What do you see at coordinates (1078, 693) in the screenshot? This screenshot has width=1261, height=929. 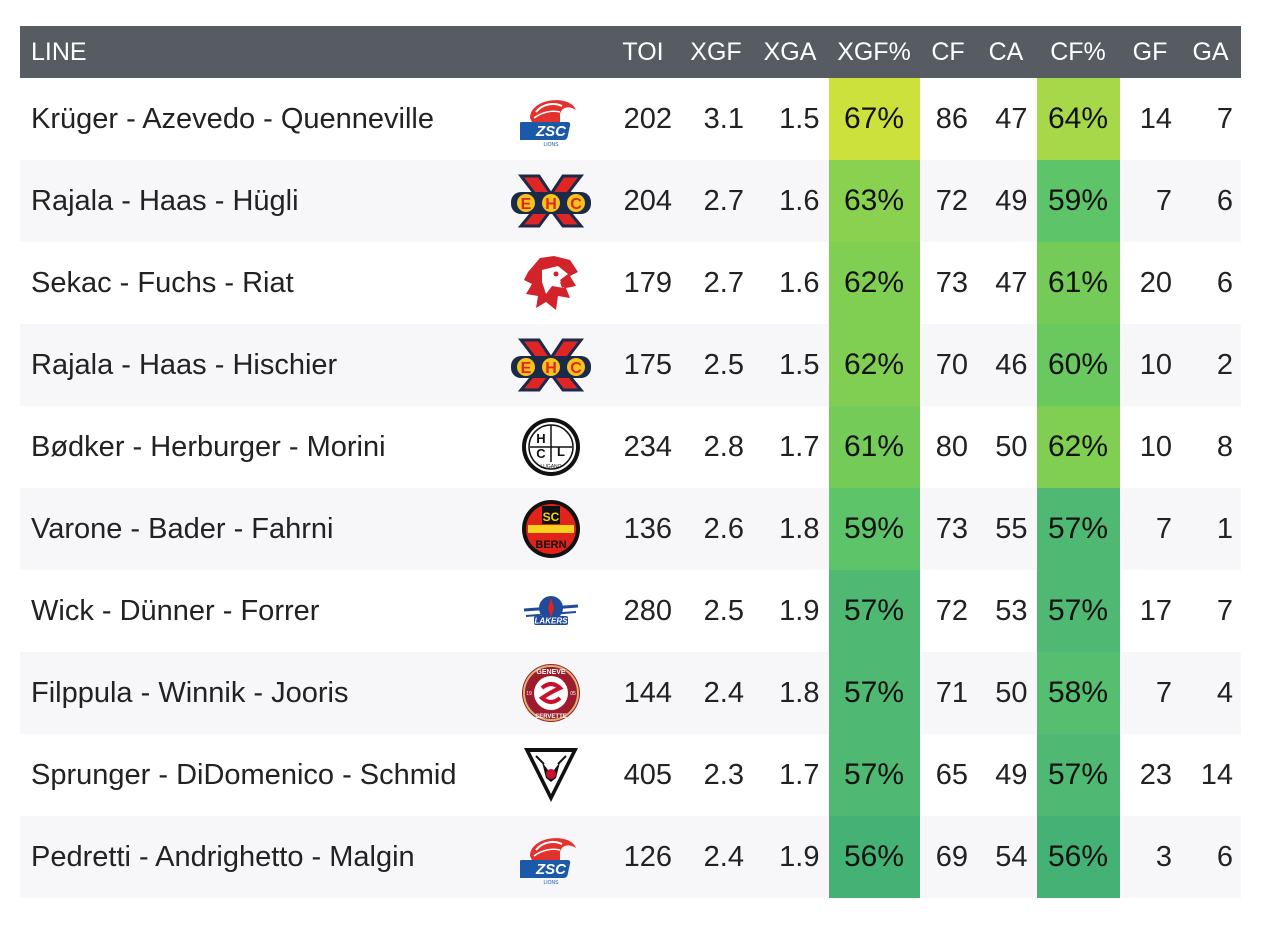 I see `cf-pct-cell: 58%` at bounding box center [1078, 693].